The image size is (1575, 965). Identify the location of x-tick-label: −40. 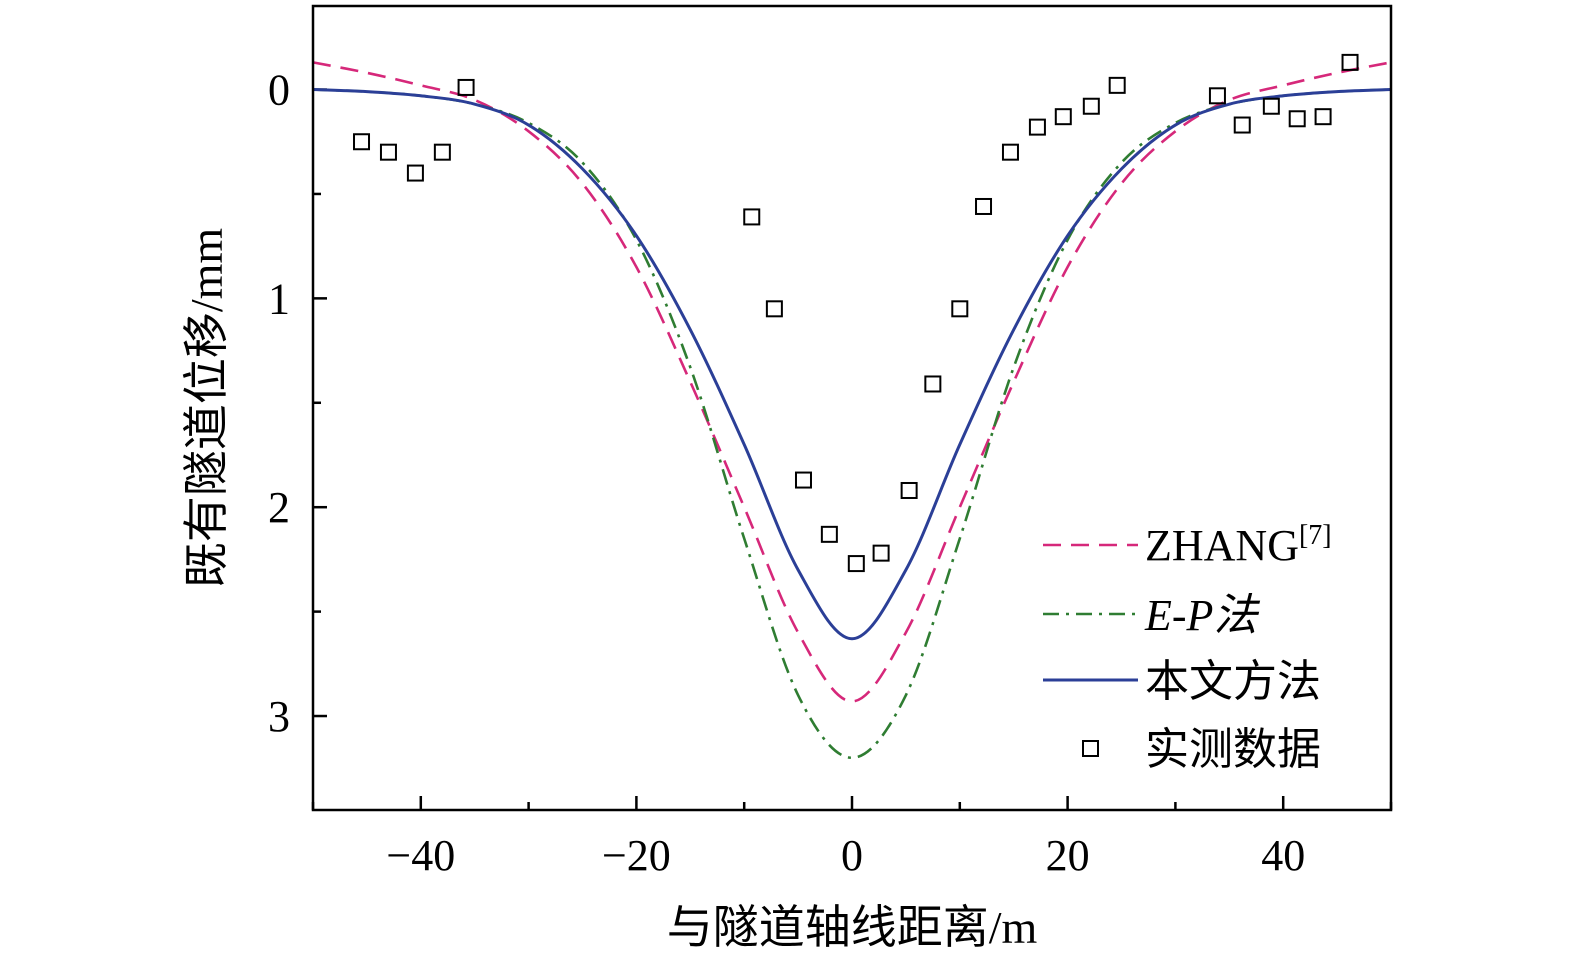
(420, 855).